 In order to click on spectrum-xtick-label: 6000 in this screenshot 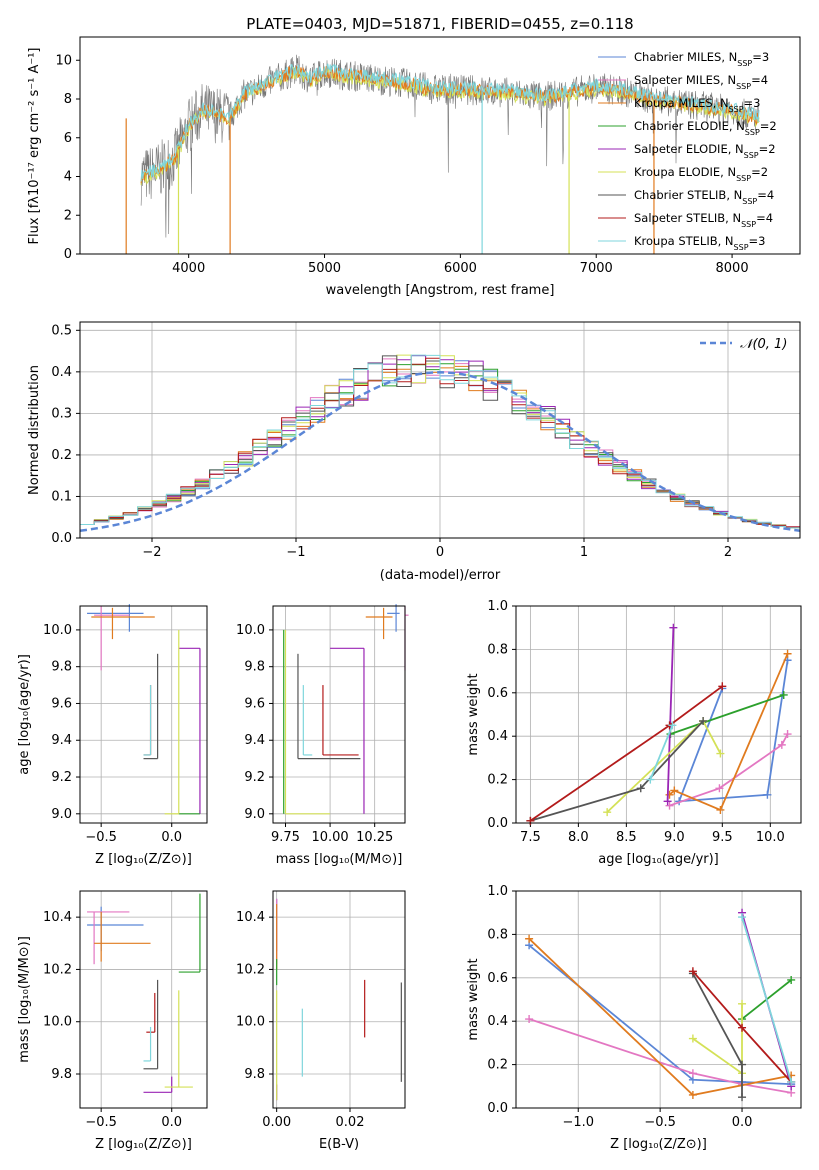, I will do `click(460, 268)`.